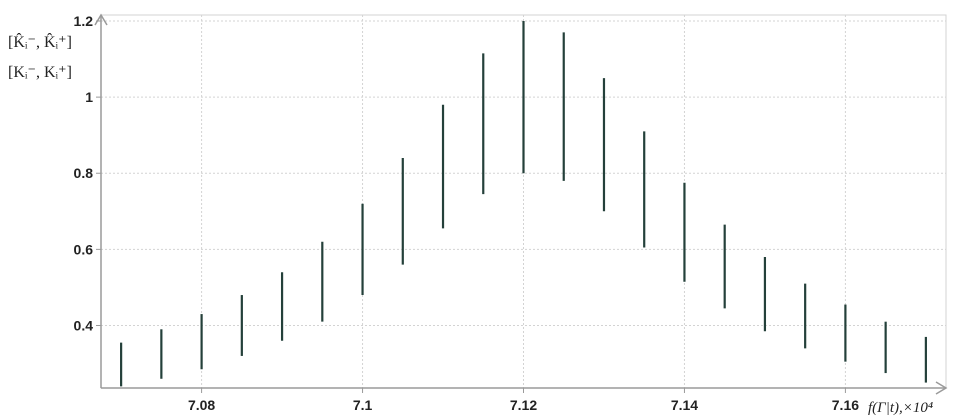  I want to click on y-axis-arrow-icon, so click(101, 19).